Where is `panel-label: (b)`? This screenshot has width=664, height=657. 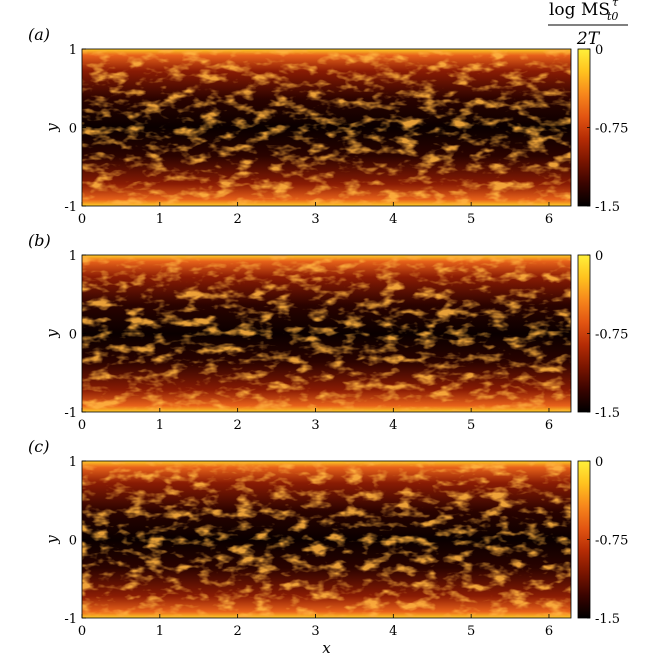 panel-label: (b) is located at coordinates (39, 240).